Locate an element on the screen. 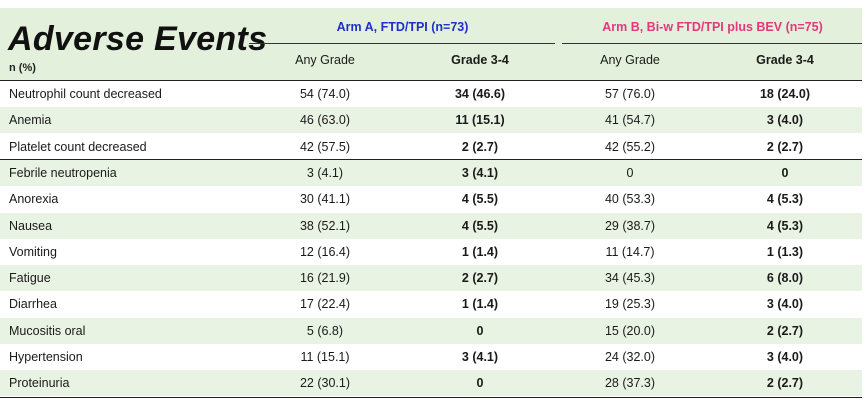  arm-b-any-grade-cell: 15 (20.0) is located at coordinates (630, 330).